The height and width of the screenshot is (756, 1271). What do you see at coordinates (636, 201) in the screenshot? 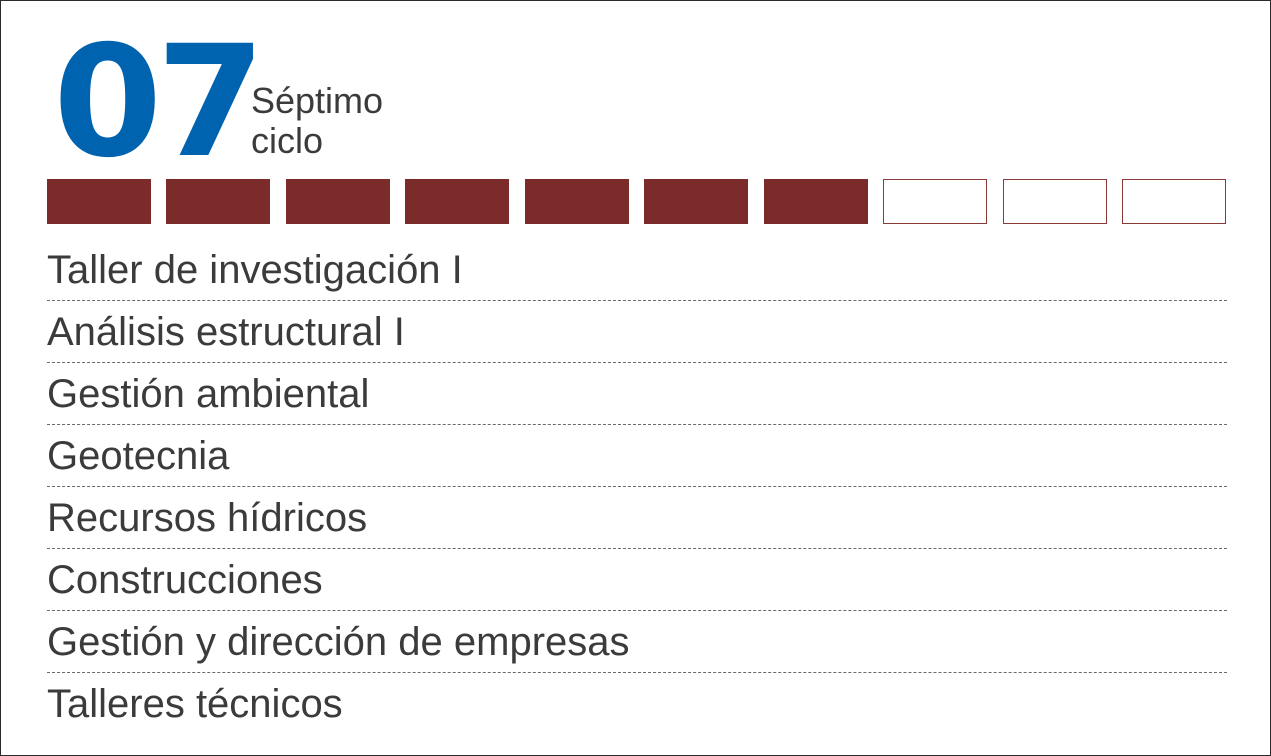
I see `cycle-progress-bar` at bounding box center [636, 201].